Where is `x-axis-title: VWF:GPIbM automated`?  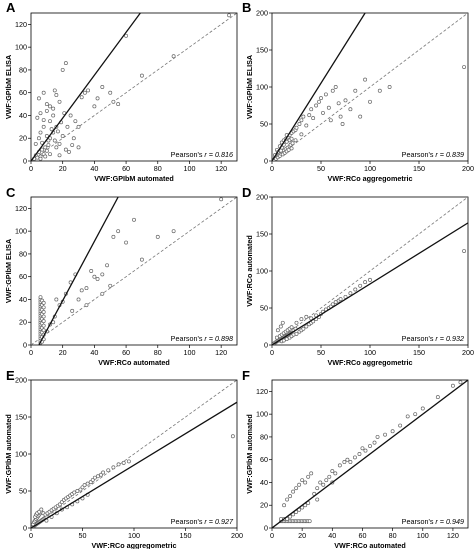
x-axis-title: VWF:GPIbM automated is located at coordinates (133, 178).